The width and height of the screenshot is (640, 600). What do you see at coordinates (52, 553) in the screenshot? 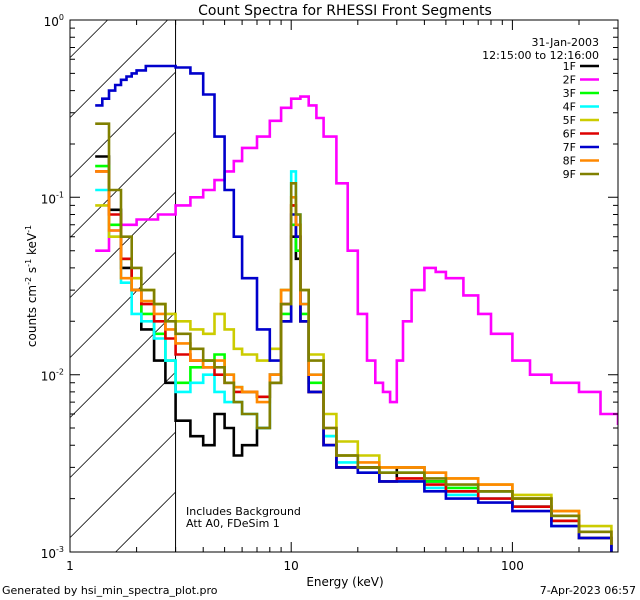
I see `y-tick-label: 10⁻³` at bounding box center [52, 553].